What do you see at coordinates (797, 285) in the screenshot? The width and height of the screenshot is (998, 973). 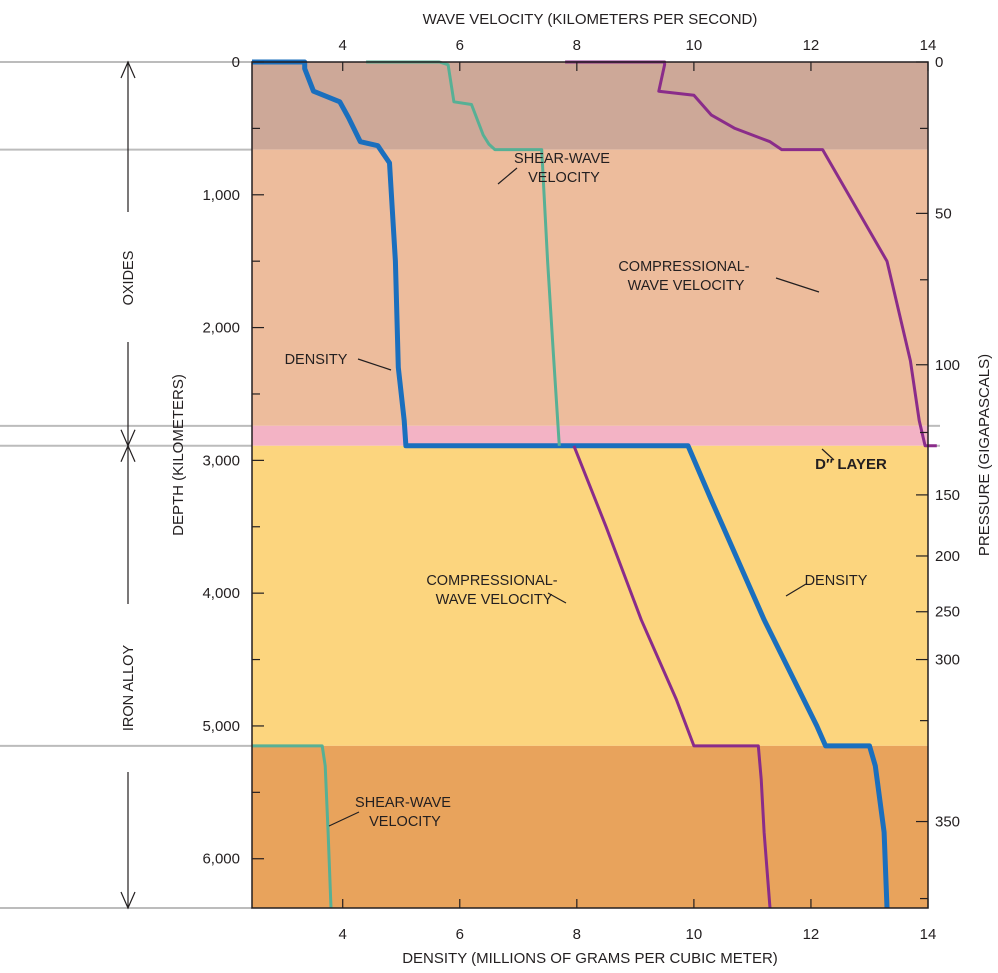 I see `leader-compressional-upper` at bounding box center [797, 285].